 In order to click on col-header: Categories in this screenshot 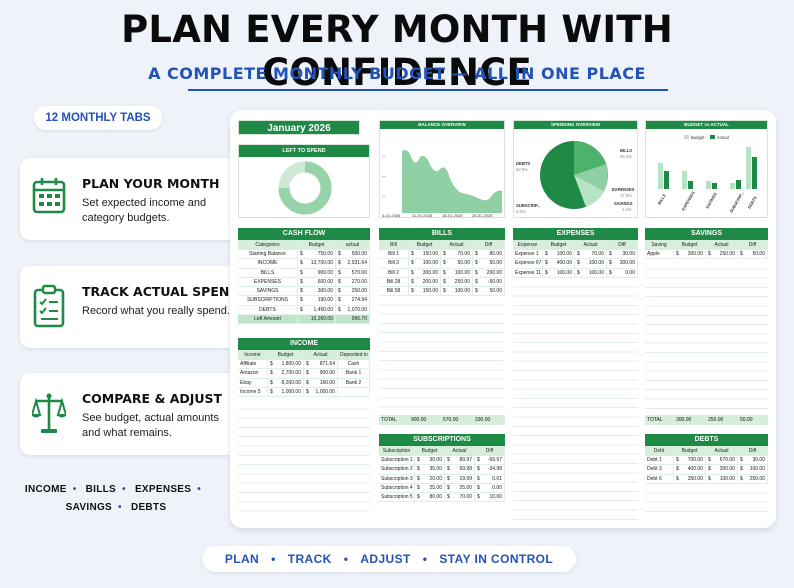, I will do `click(268, 245)`.